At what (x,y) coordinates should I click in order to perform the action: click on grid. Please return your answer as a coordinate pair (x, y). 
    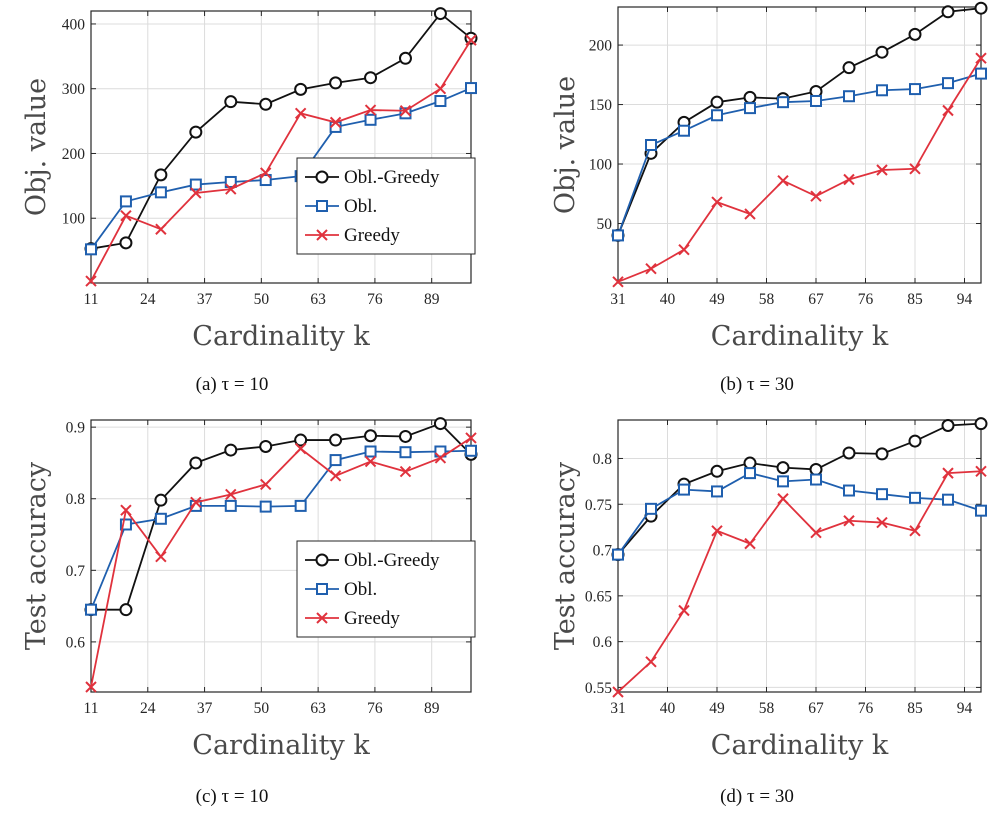
    Looking at the image, I should click on (280, 147).